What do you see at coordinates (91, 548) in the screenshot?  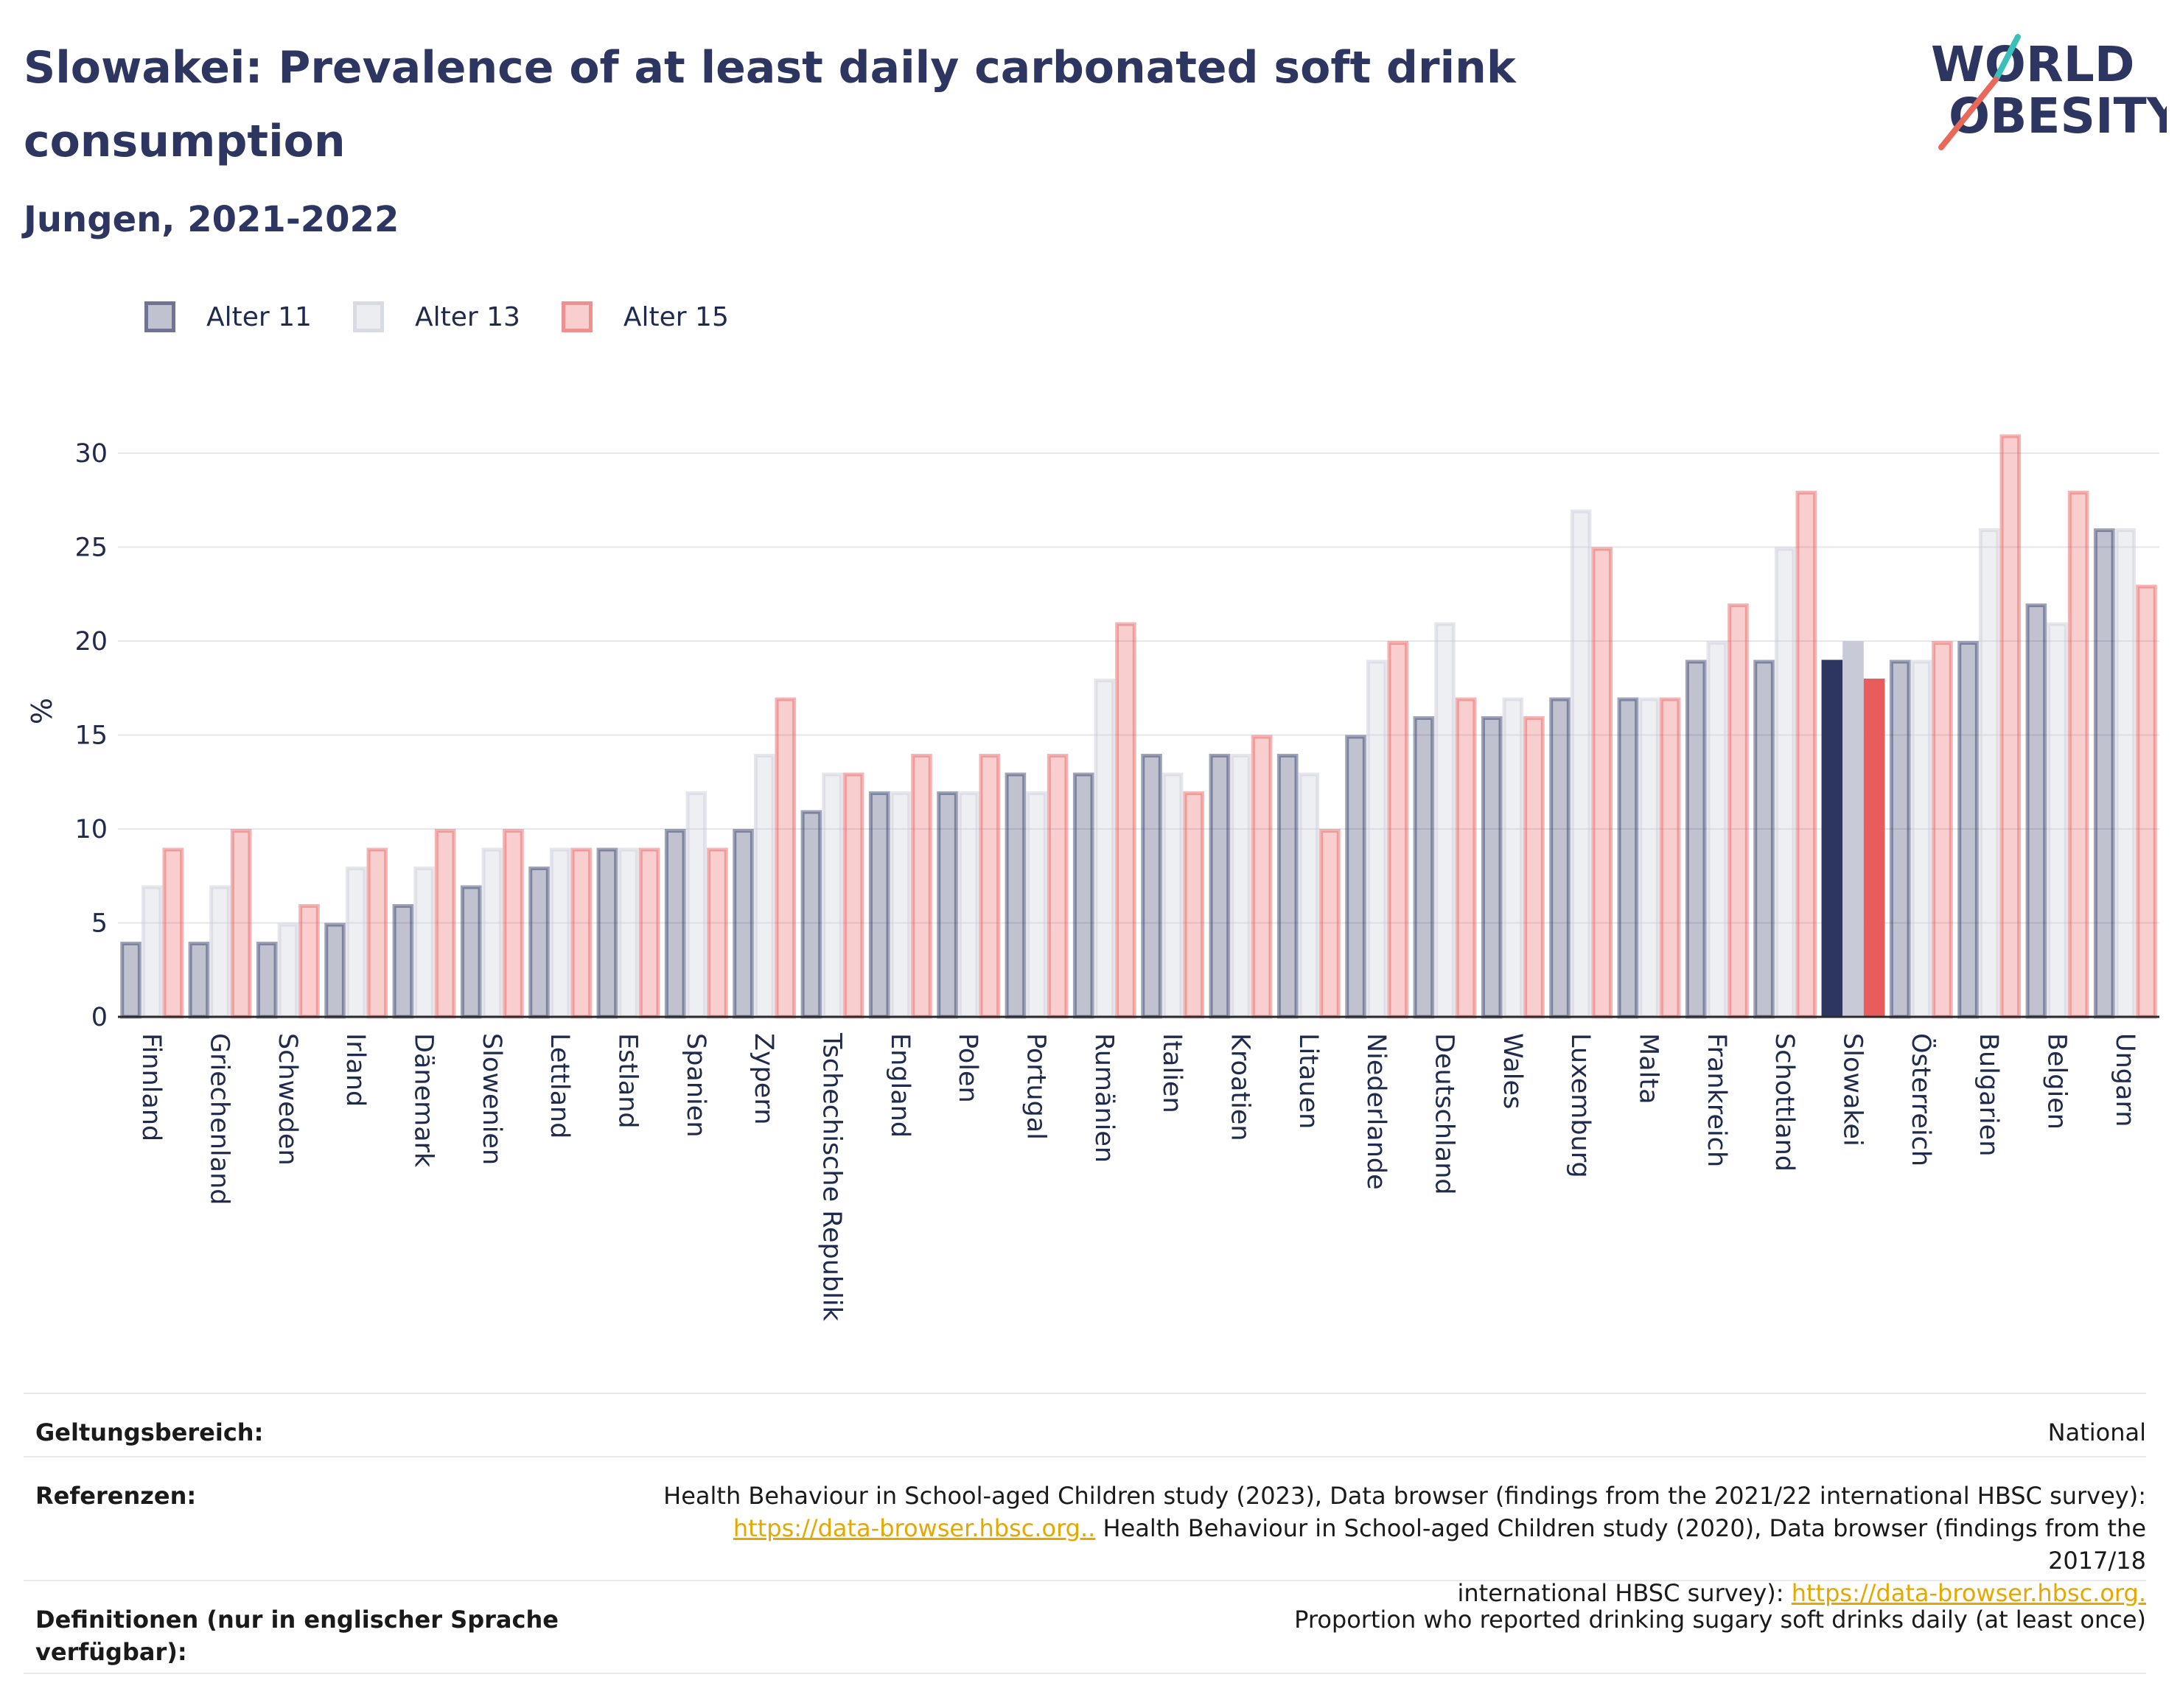 I see `y-tick-label: 25` at bounding box center [91, 548].